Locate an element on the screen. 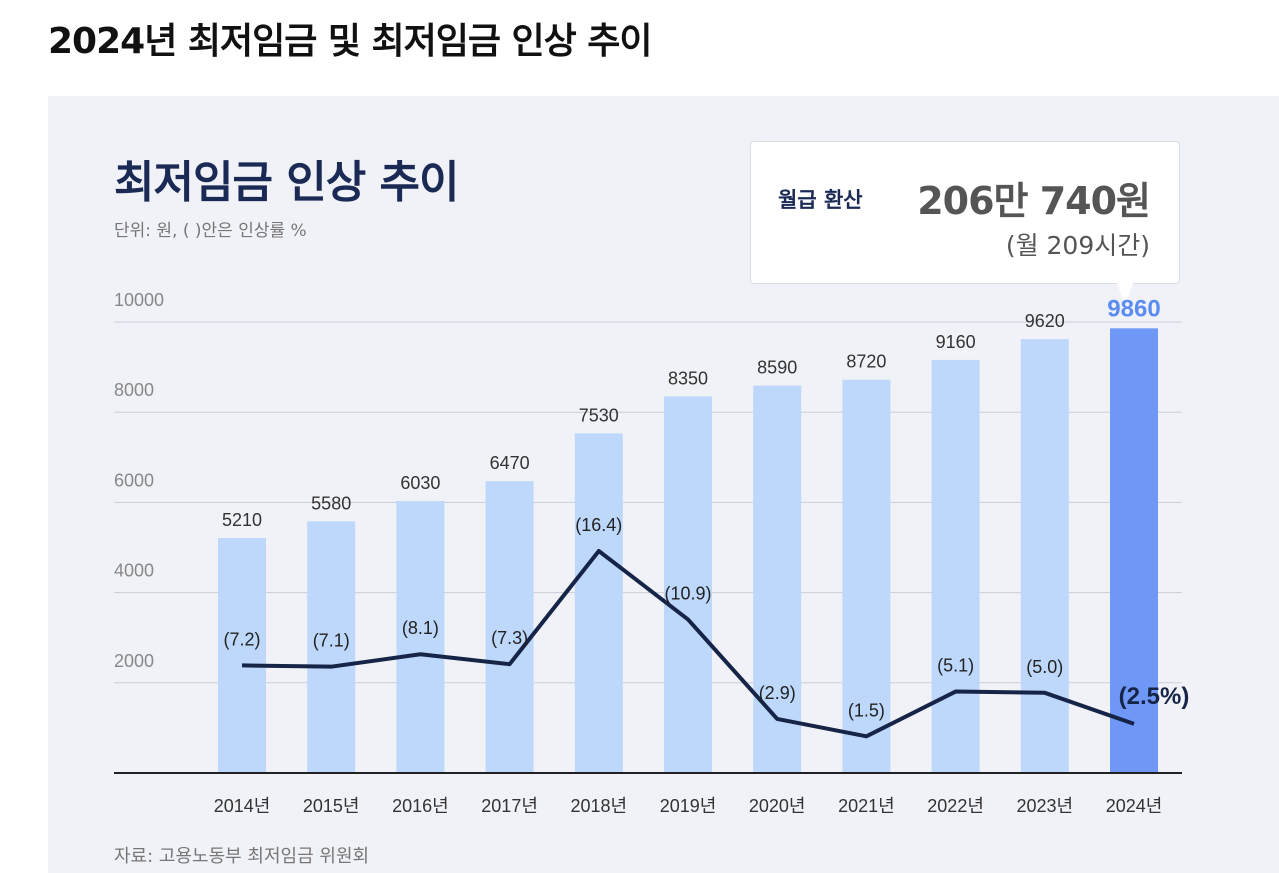 The image size is (1279, 873). bar-value-label: 6030 is located at coordinates (420, 483).